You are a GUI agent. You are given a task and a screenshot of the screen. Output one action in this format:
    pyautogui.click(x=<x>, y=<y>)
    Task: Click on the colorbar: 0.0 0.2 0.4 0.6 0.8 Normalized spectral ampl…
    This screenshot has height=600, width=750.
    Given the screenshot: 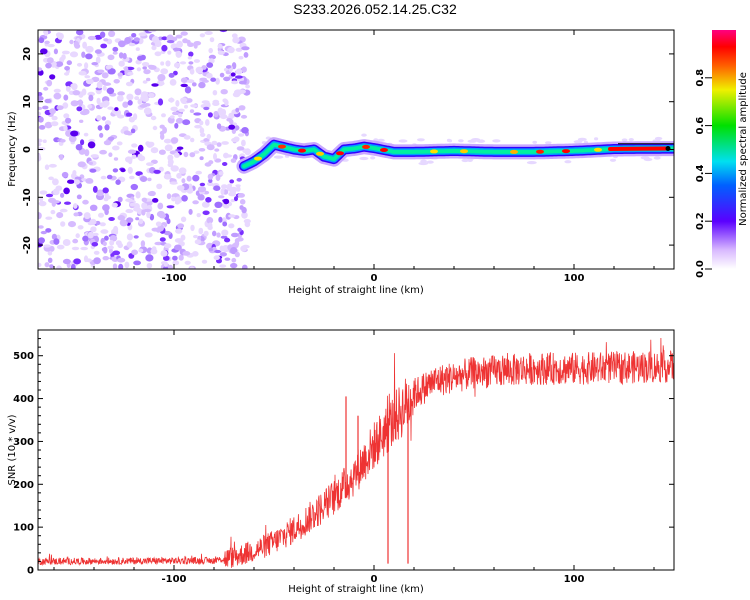 What is the action you would take?
    pyautogui.click(x=722, y=154)
    